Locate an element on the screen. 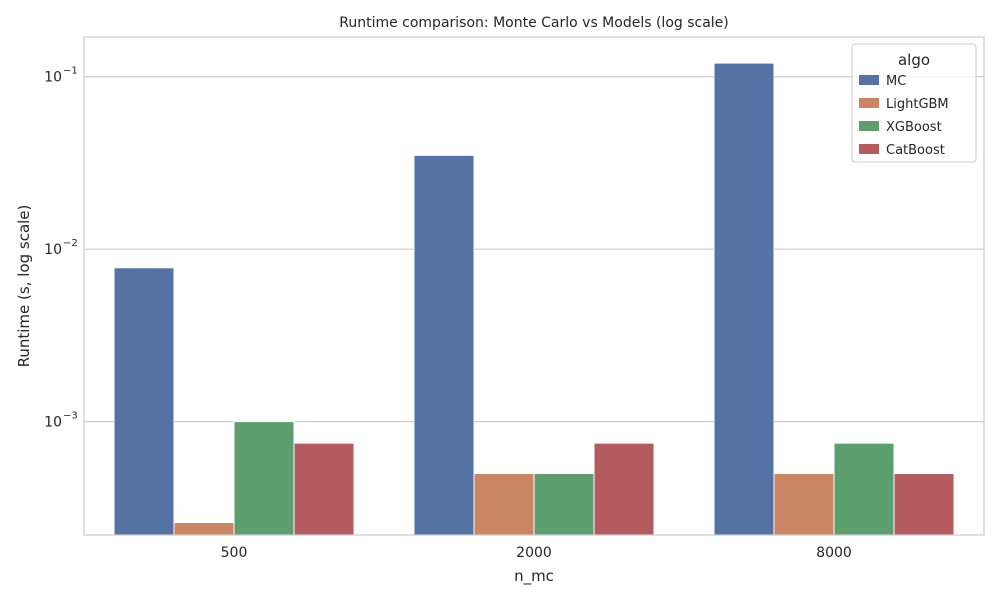  bar-lightgbm-2000 is located at coordinates (504, 504).